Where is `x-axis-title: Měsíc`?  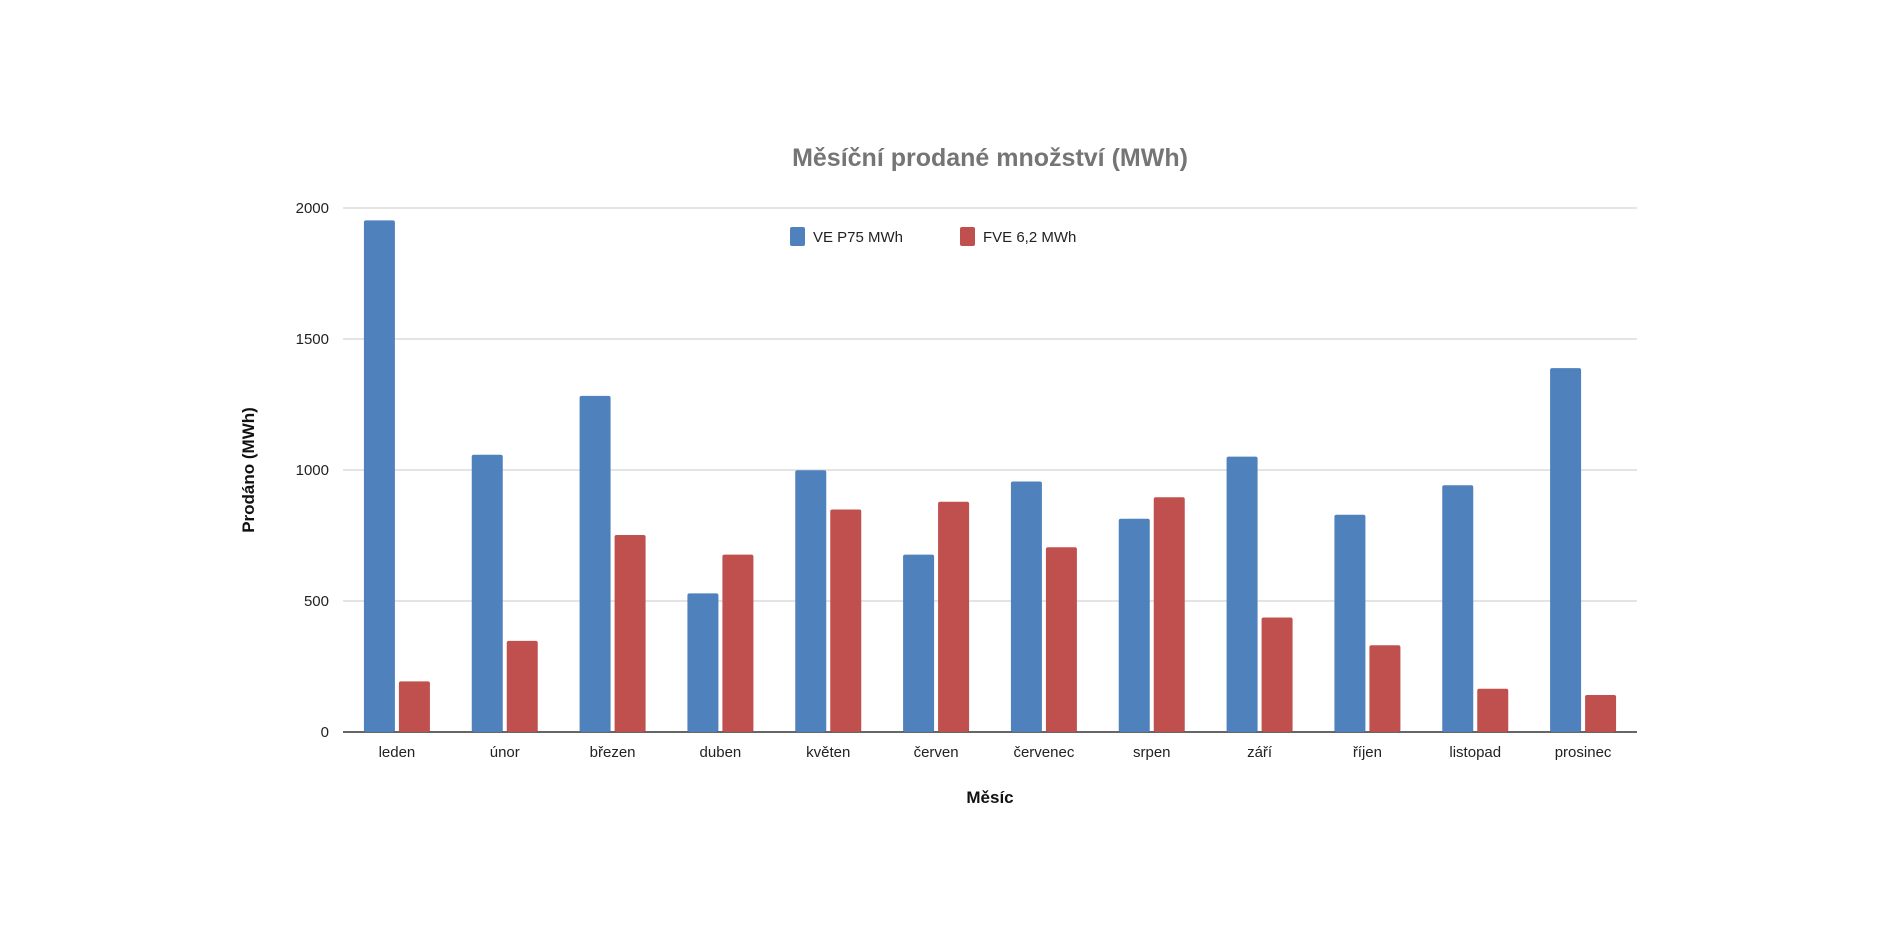 x-axis-title: Měsíc is located at coordinates (989, 797).